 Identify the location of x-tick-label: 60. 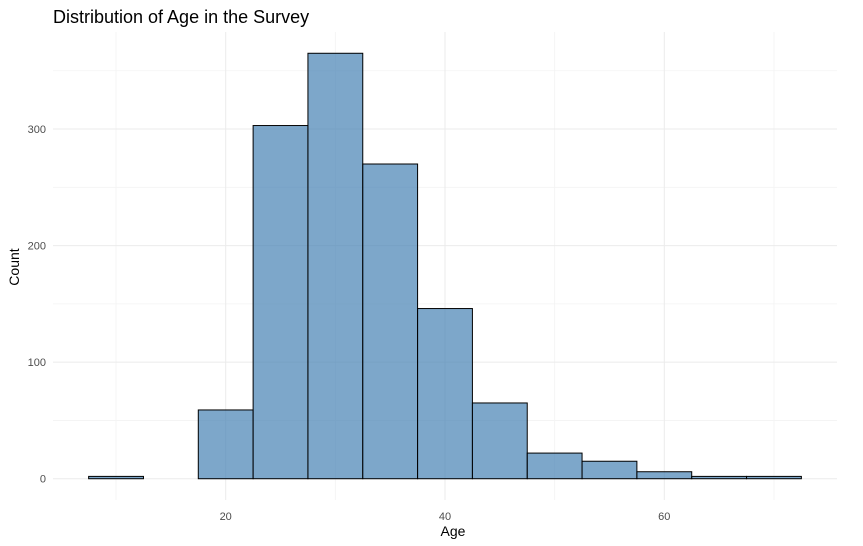
(664, 517).